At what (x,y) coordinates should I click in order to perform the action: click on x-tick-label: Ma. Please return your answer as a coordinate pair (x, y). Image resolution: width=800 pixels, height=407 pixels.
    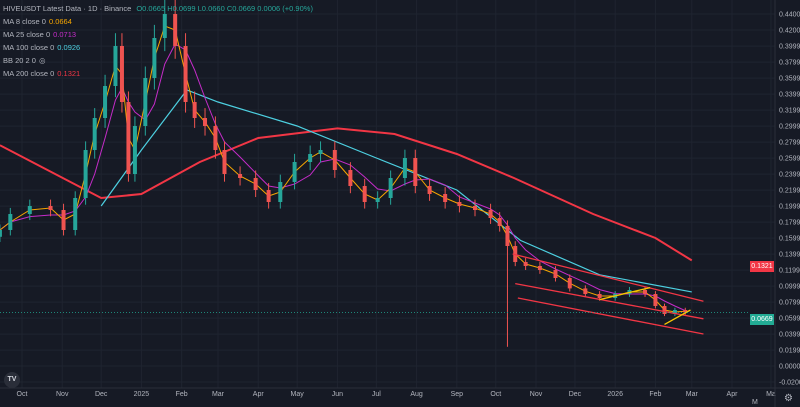
    Looking at the image, I should click on (771, 394).